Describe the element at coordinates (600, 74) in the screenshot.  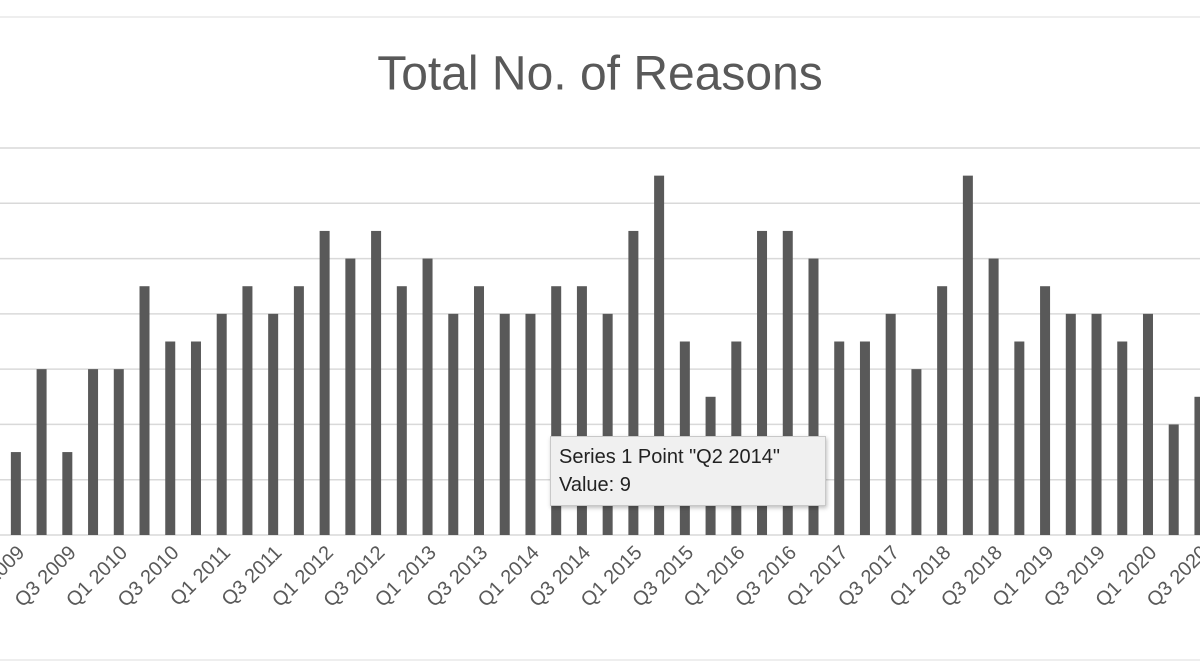
I see `chart-title: Total No. of Reasons` at that location.